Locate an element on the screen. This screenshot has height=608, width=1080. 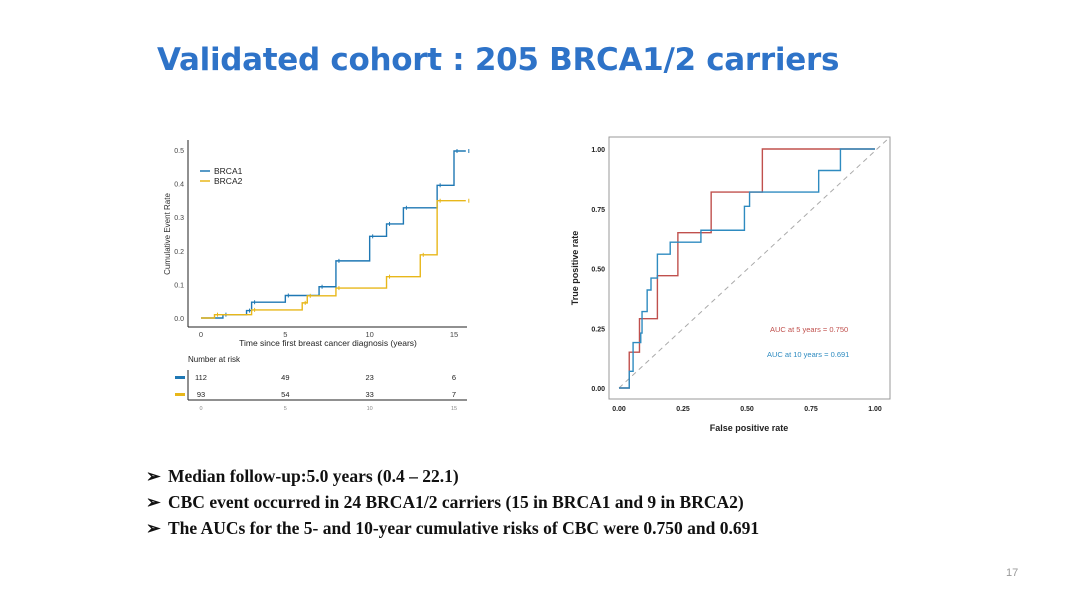
risk-cell: 49 is located at coordinates (285, 377).